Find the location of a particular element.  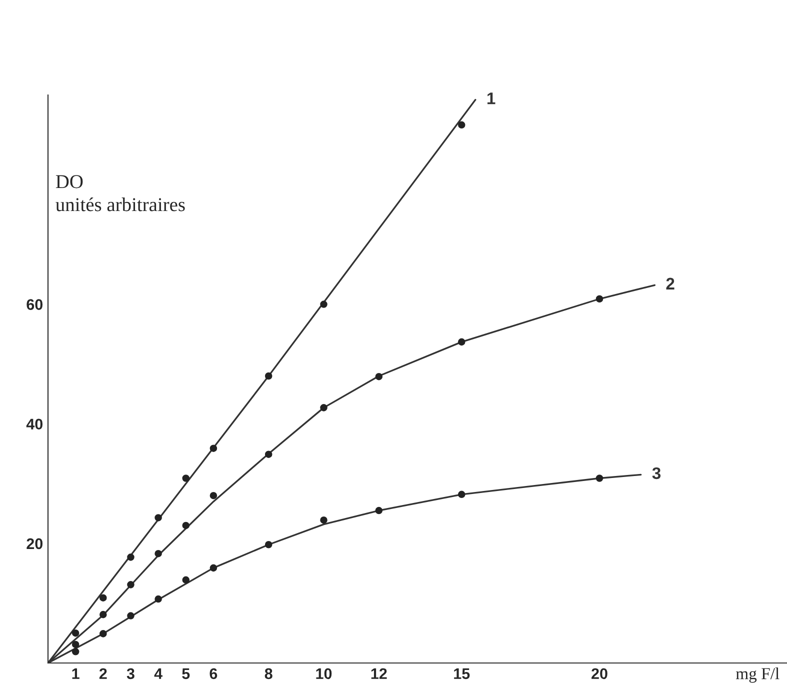

x-tick-label: 1 is located at coordinates (76, 673).